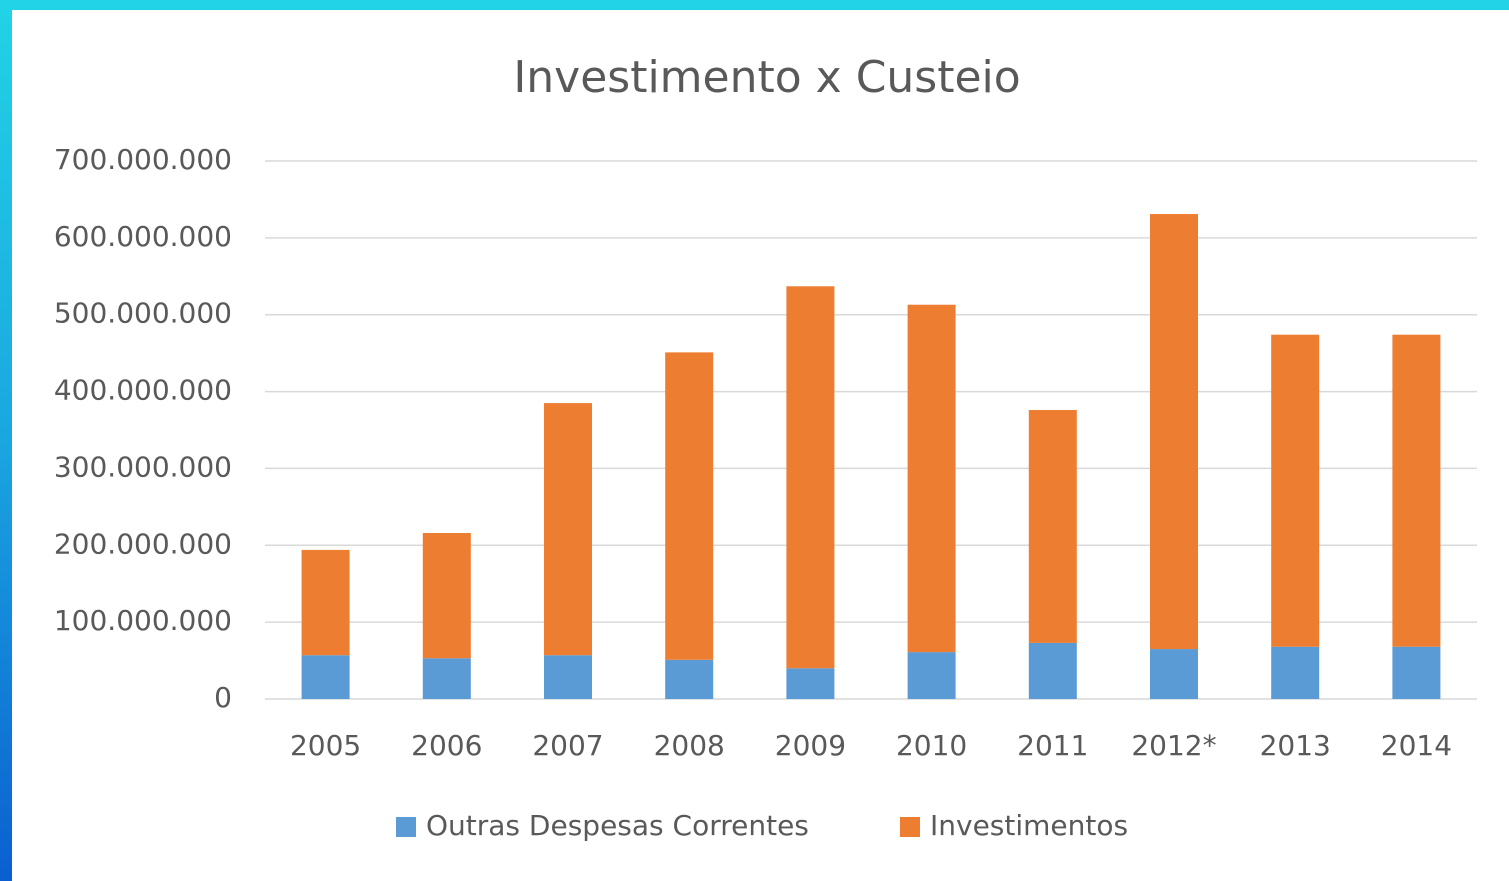 The height and width of the screenshot is (881, 1509). What do you see at coordinates (1029, 825) in the screenshot?
I see `legend-label: Investimentos` at bounding box center [1029, 825].